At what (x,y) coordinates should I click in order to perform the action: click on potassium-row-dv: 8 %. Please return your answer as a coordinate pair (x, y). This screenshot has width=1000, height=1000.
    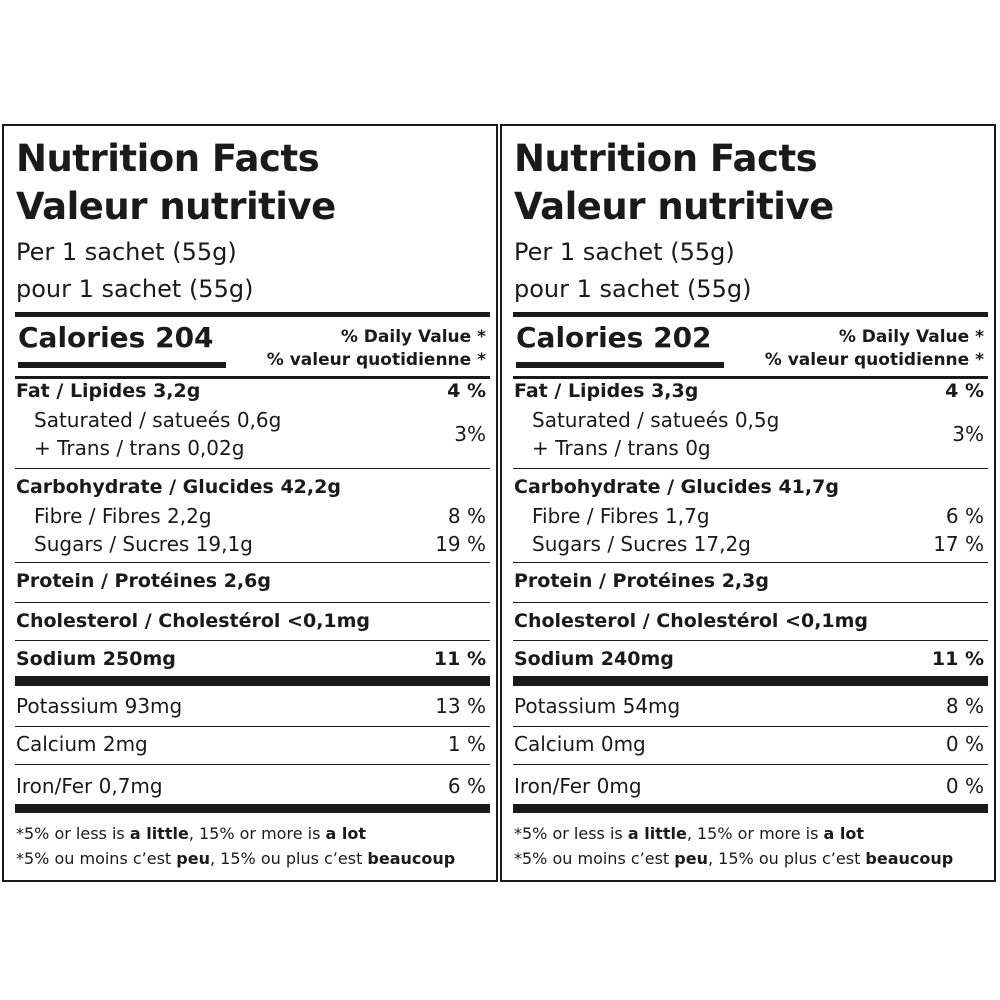
    Looking at the image, I should click on (964, 706).